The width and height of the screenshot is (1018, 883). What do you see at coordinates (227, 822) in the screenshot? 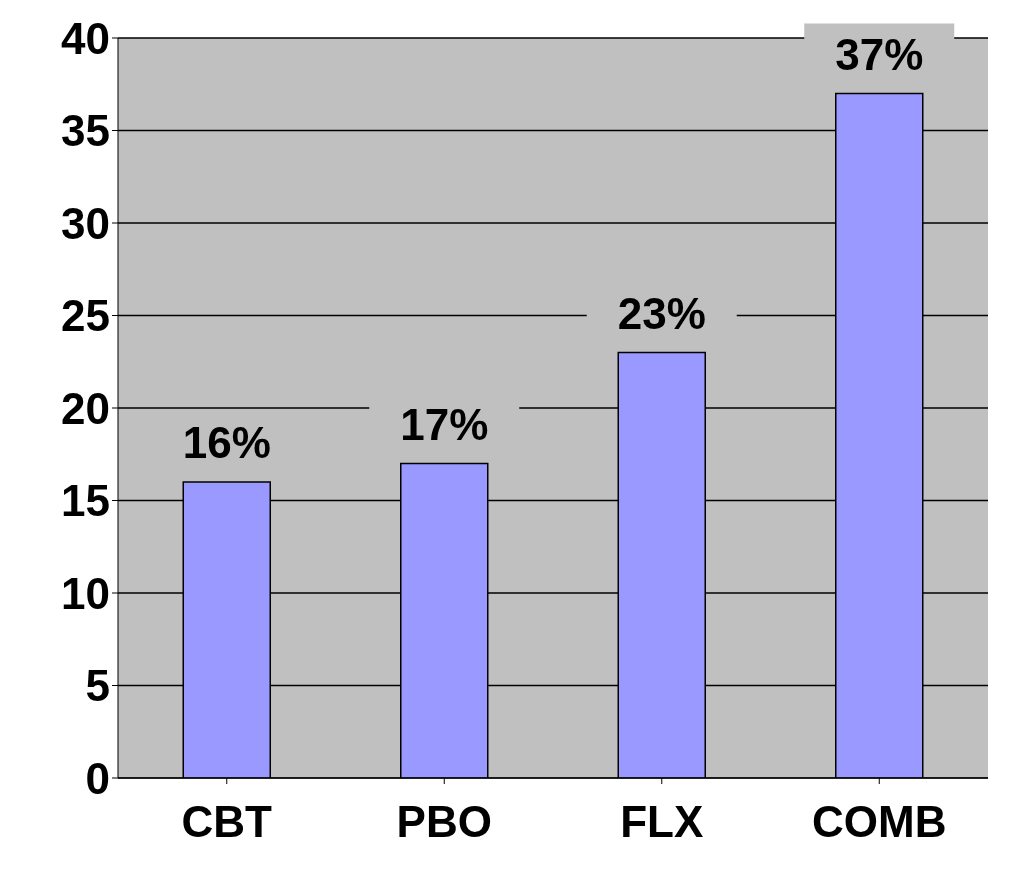
I see `x-tick-label: CBT` at bounding box center [227, 822].